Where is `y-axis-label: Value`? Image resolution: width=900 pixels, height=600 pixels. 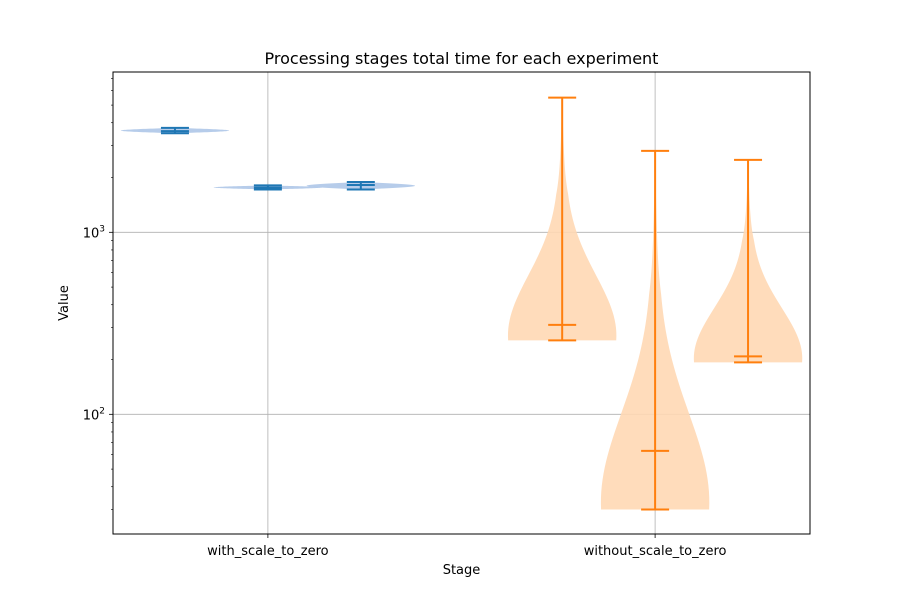
y-axis-label: Value is located at coordinates (64, 303).